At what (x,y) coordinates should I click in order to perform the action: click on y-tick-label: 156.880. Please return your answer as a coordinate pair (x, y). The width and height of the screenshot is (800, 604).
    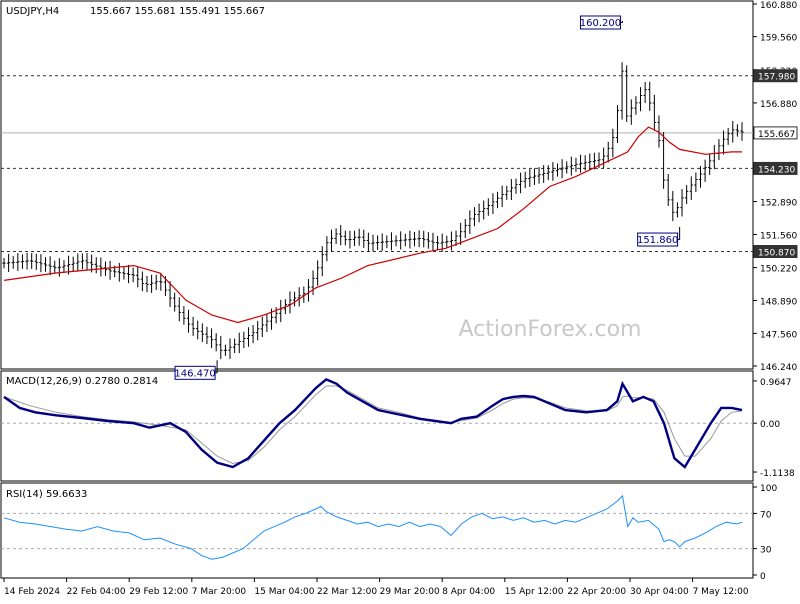
    Looking at the image, I should click on (778, 105).